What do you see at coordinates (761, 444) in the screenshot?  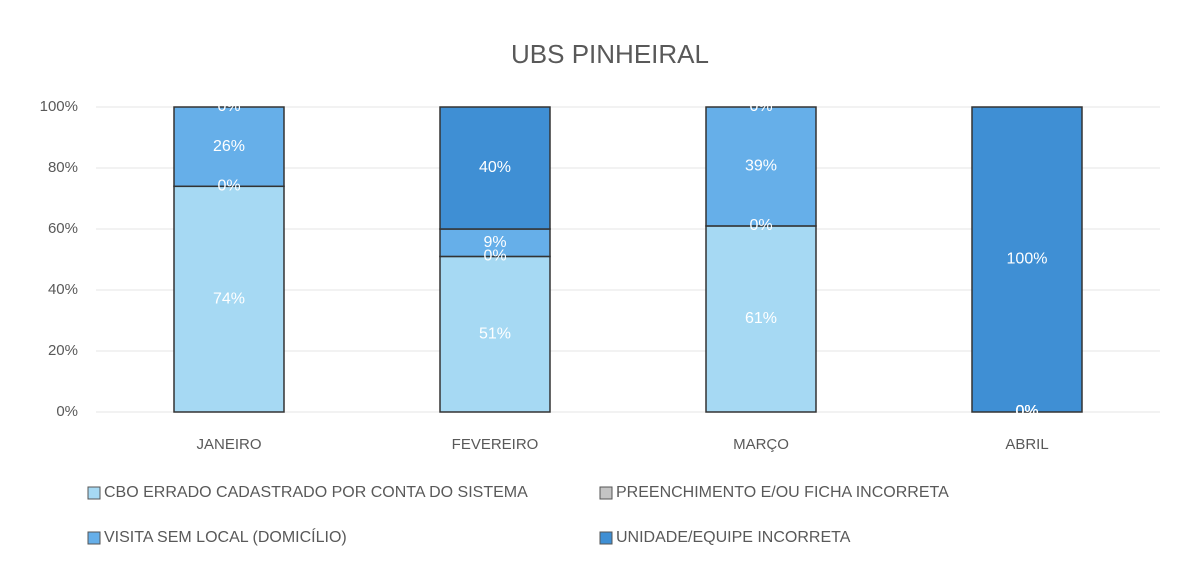 I see `x-tick-label: MARÇO` at bounding box center [761, 444].